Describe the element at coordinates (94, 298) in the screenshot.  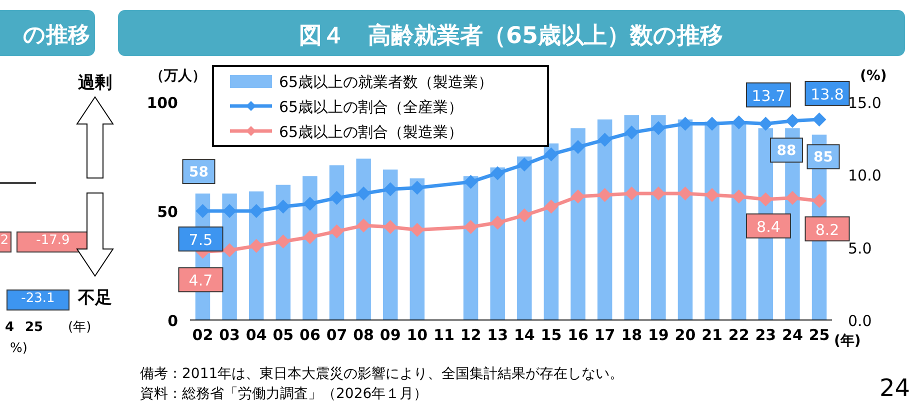
I see `text: 不足` at that location.